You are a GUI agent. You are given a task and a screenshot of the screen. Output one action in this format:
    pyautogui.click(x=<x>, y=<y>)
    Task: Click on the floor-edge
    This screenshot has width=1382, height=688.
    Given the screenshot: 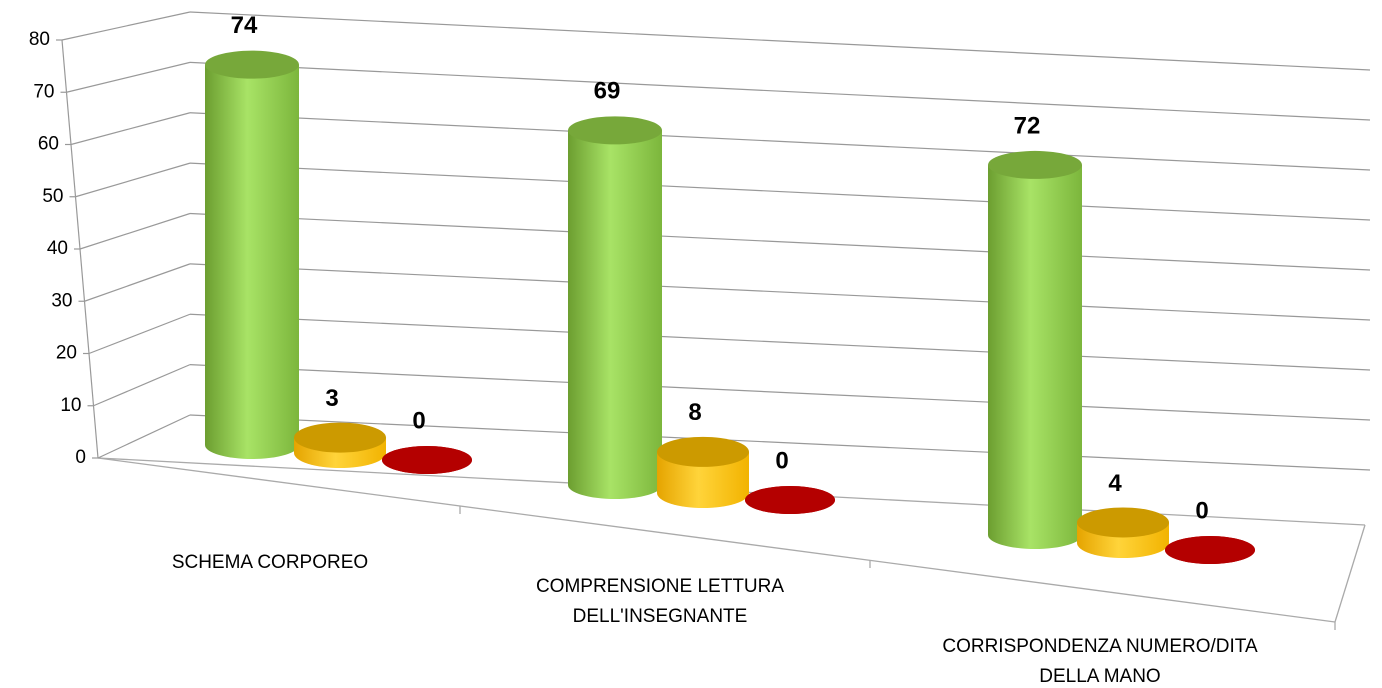 What is the action you would take?
    pyautogui.click(x=1350, y=573)
    